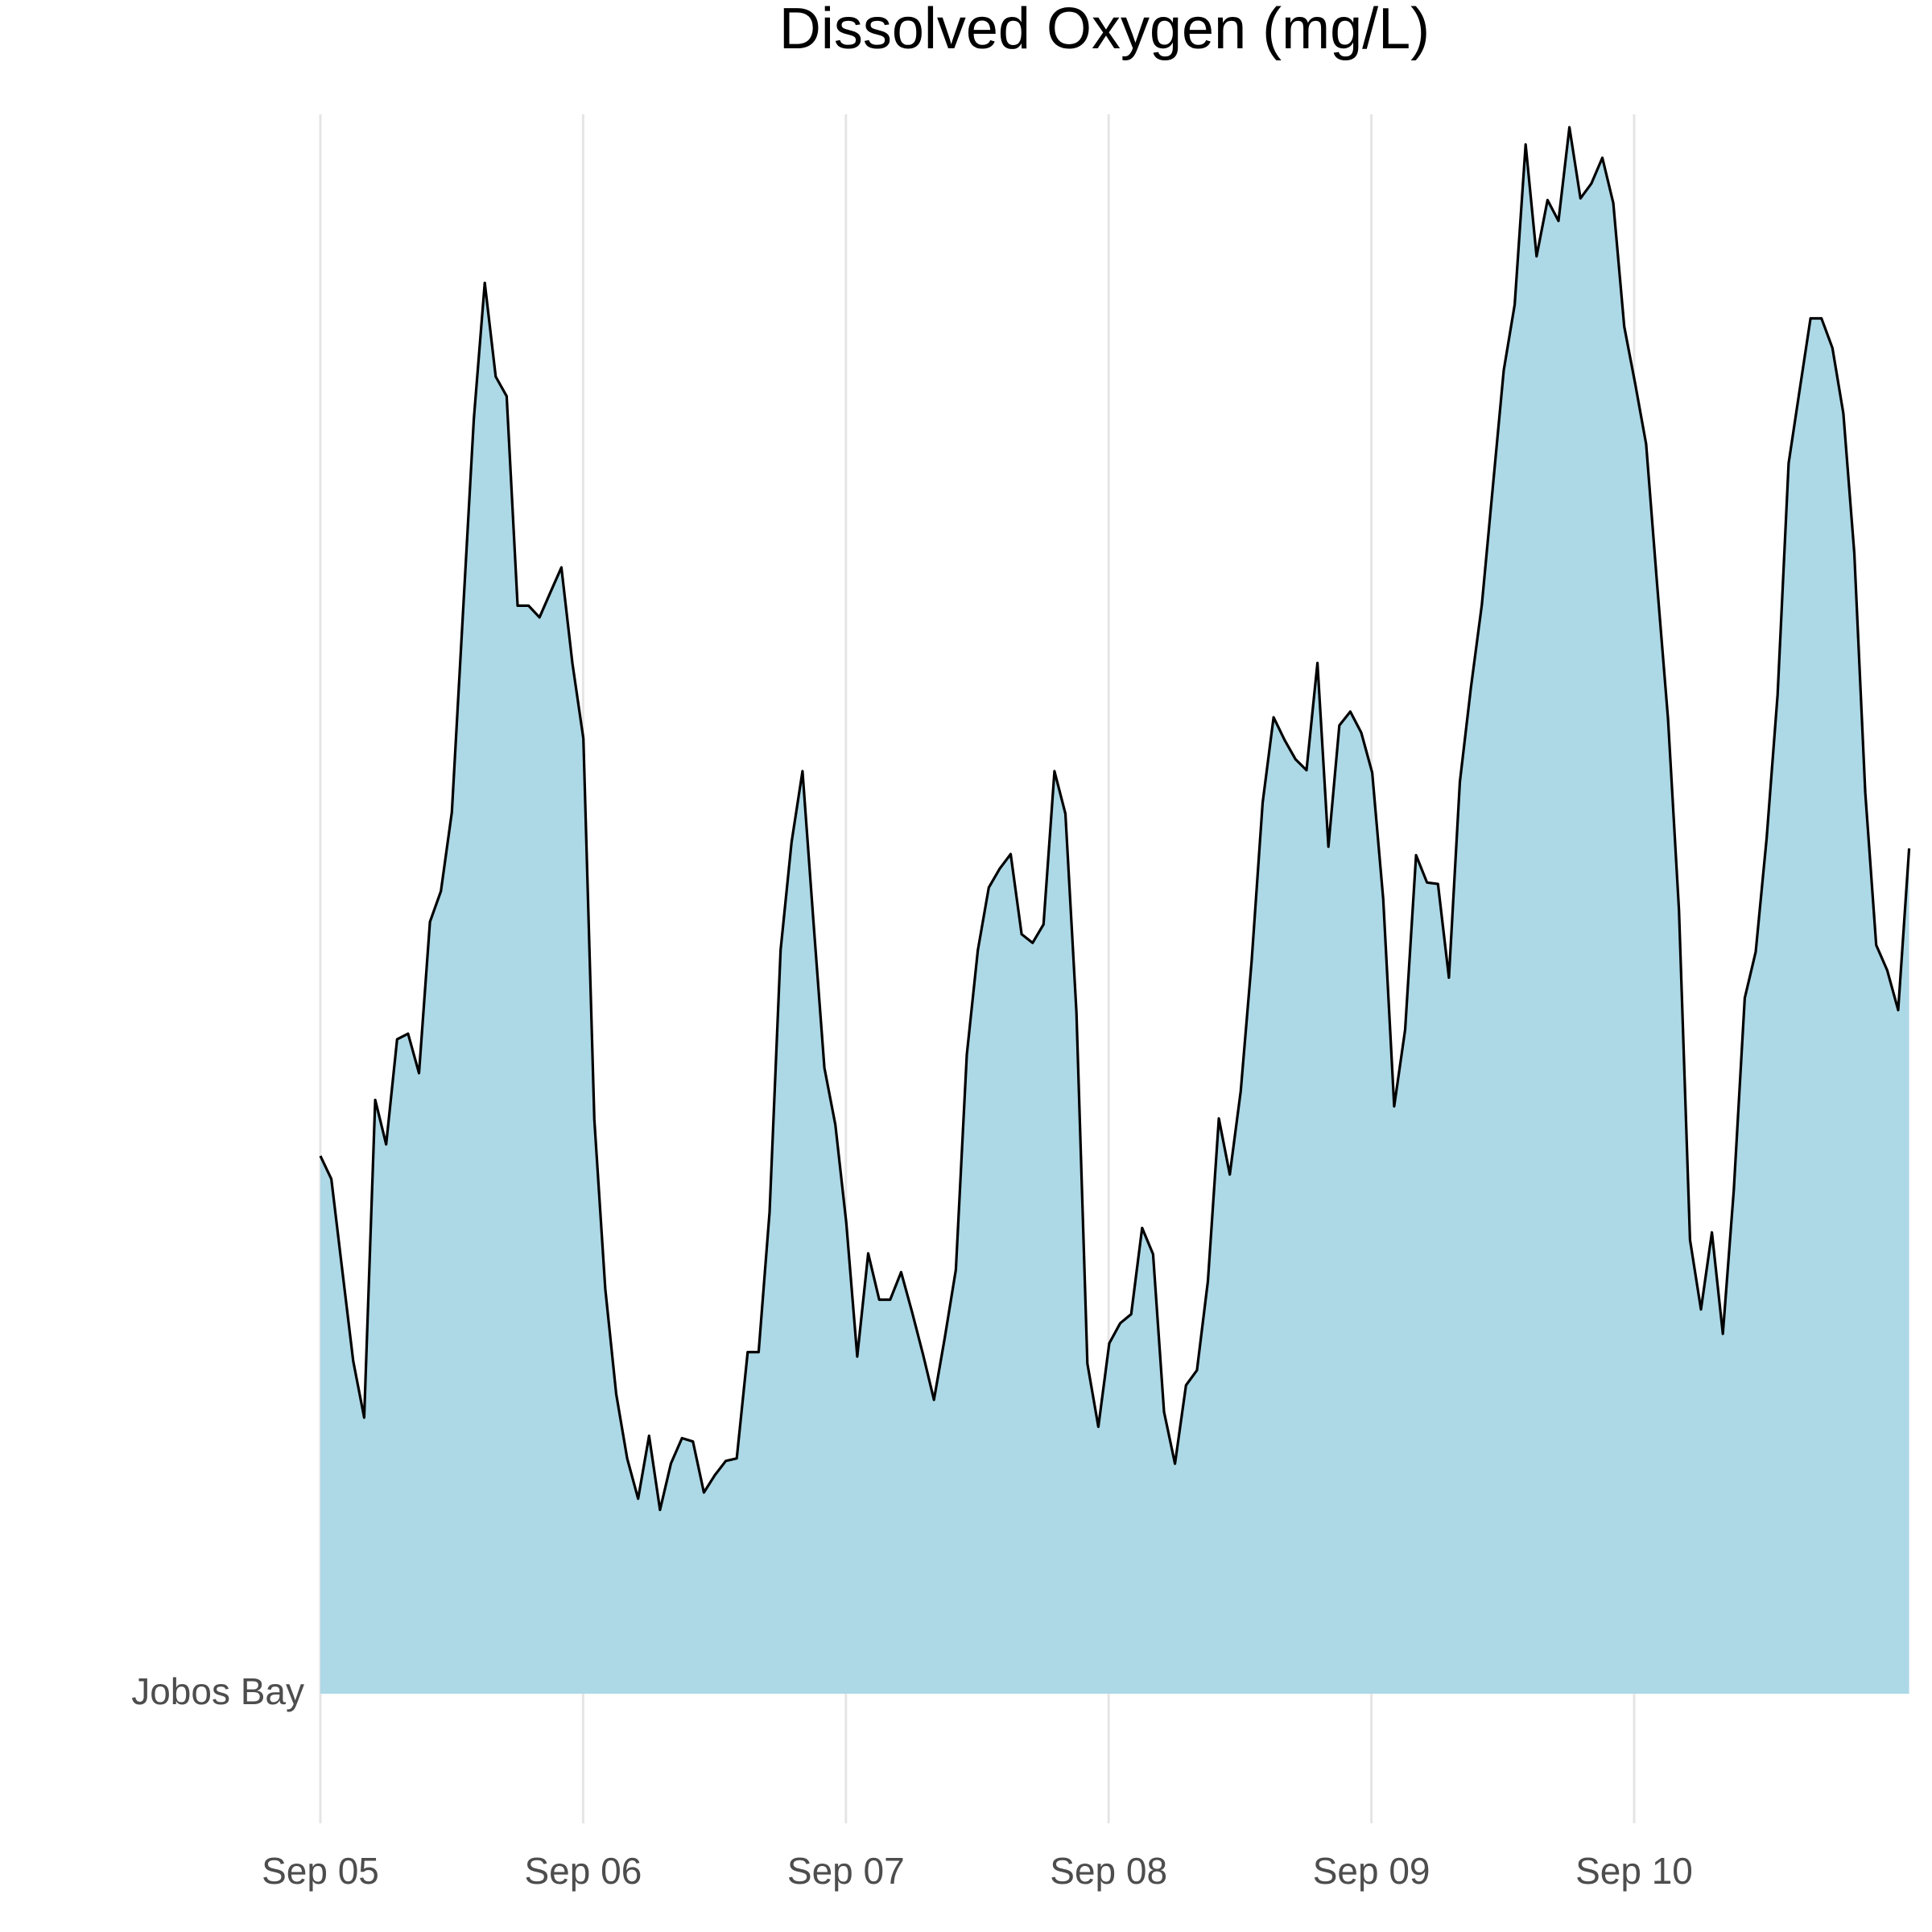 The width and height of the screenshot is (1932, 1932). What do you see at coordinates (1371, 1871) in the screenshot?
I see `x-tick-label: Sep 09` at bounding box center [1371, 1871].